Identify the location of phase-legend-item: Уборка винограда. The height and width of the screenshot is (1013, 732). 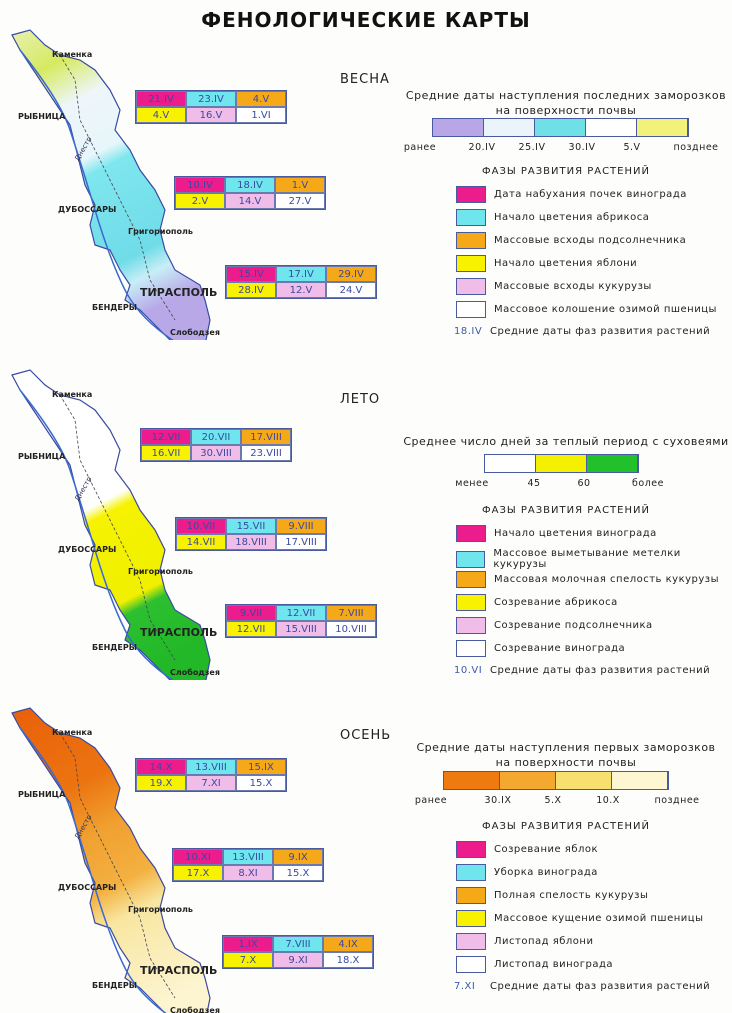
(527, 872).